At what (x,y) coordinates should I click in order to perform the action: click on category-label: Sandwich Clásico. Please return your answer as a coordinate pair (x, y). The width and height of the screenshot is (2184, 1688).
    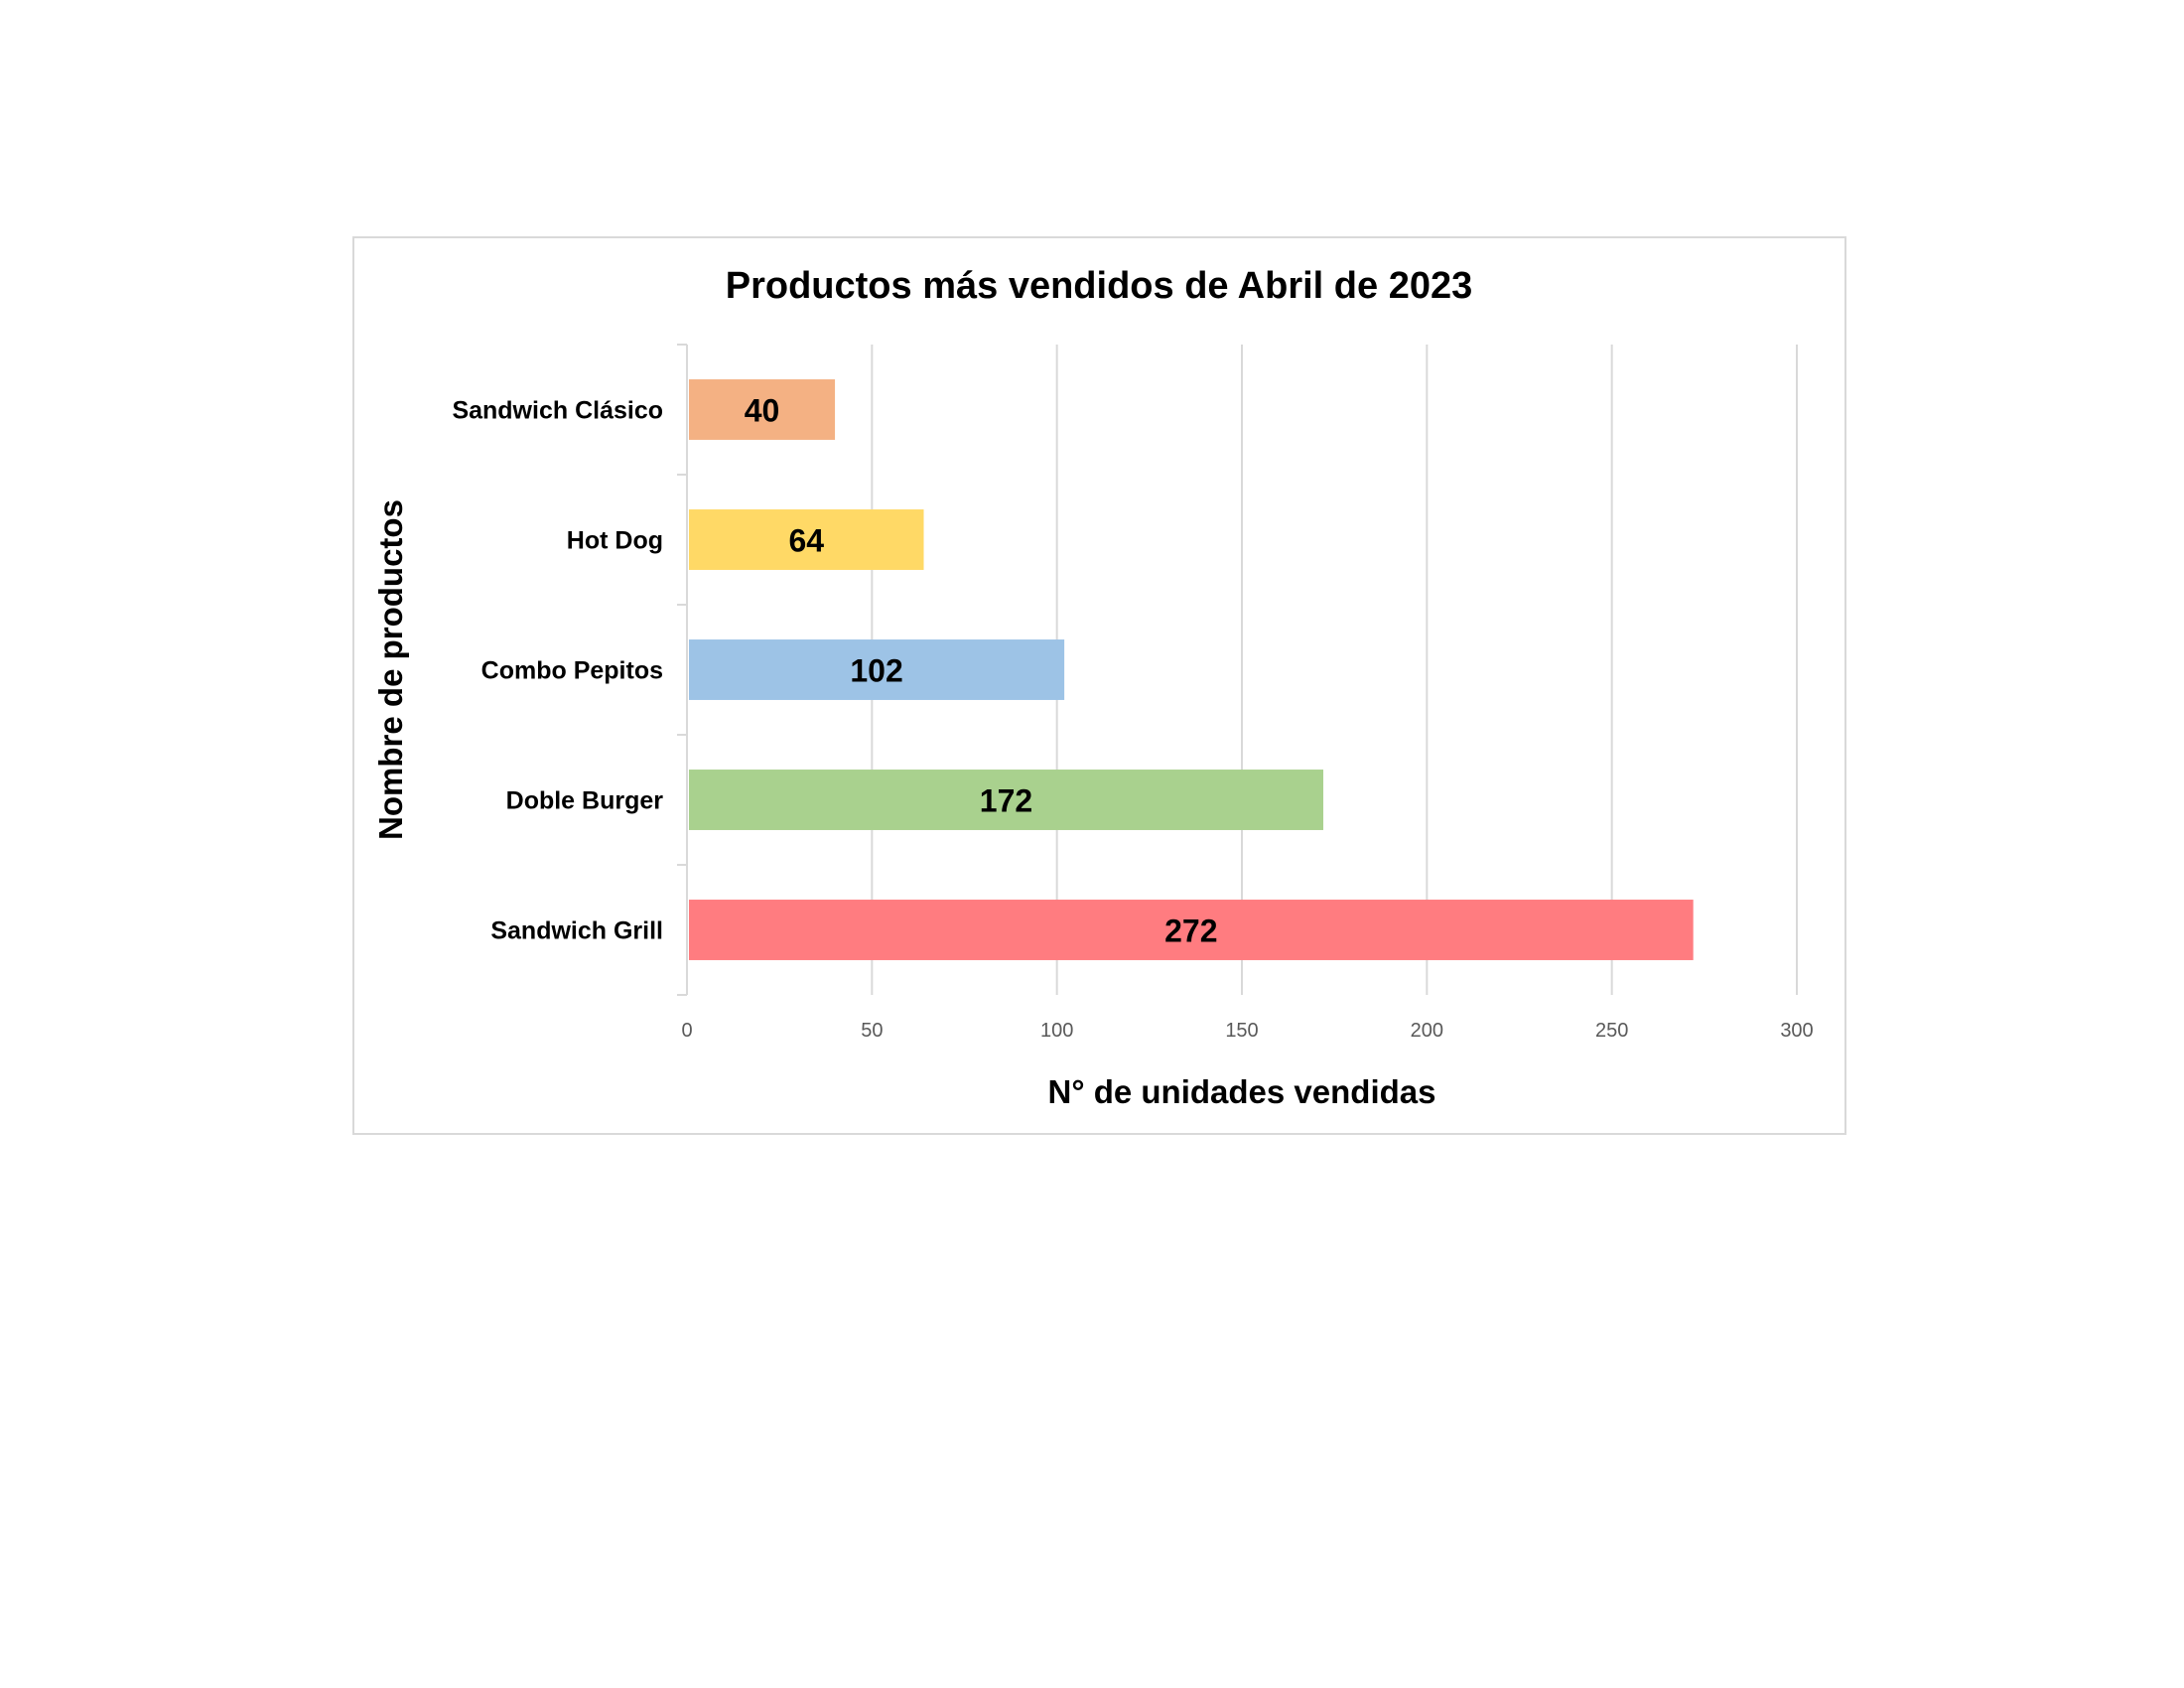
    Looking at the image, I should click on (557, 411).